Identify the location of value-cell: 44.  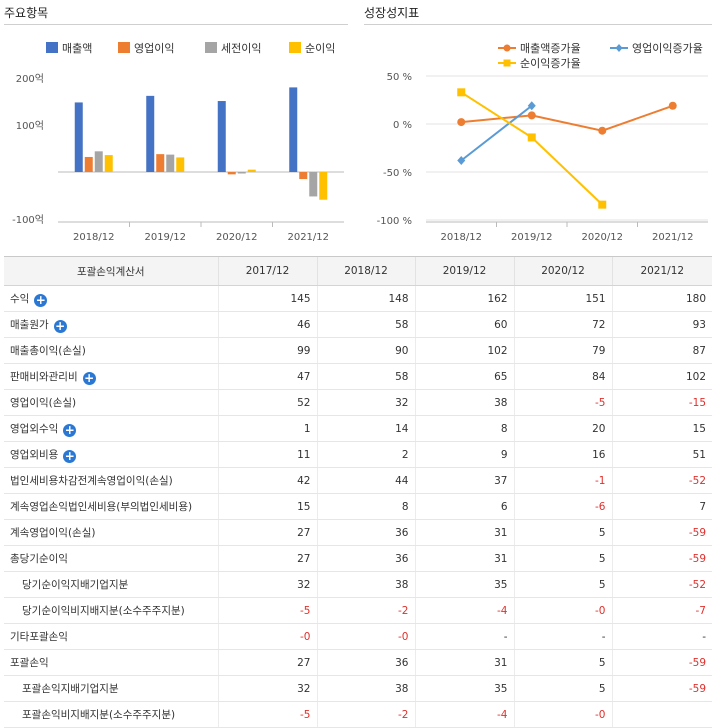
(365, 480).